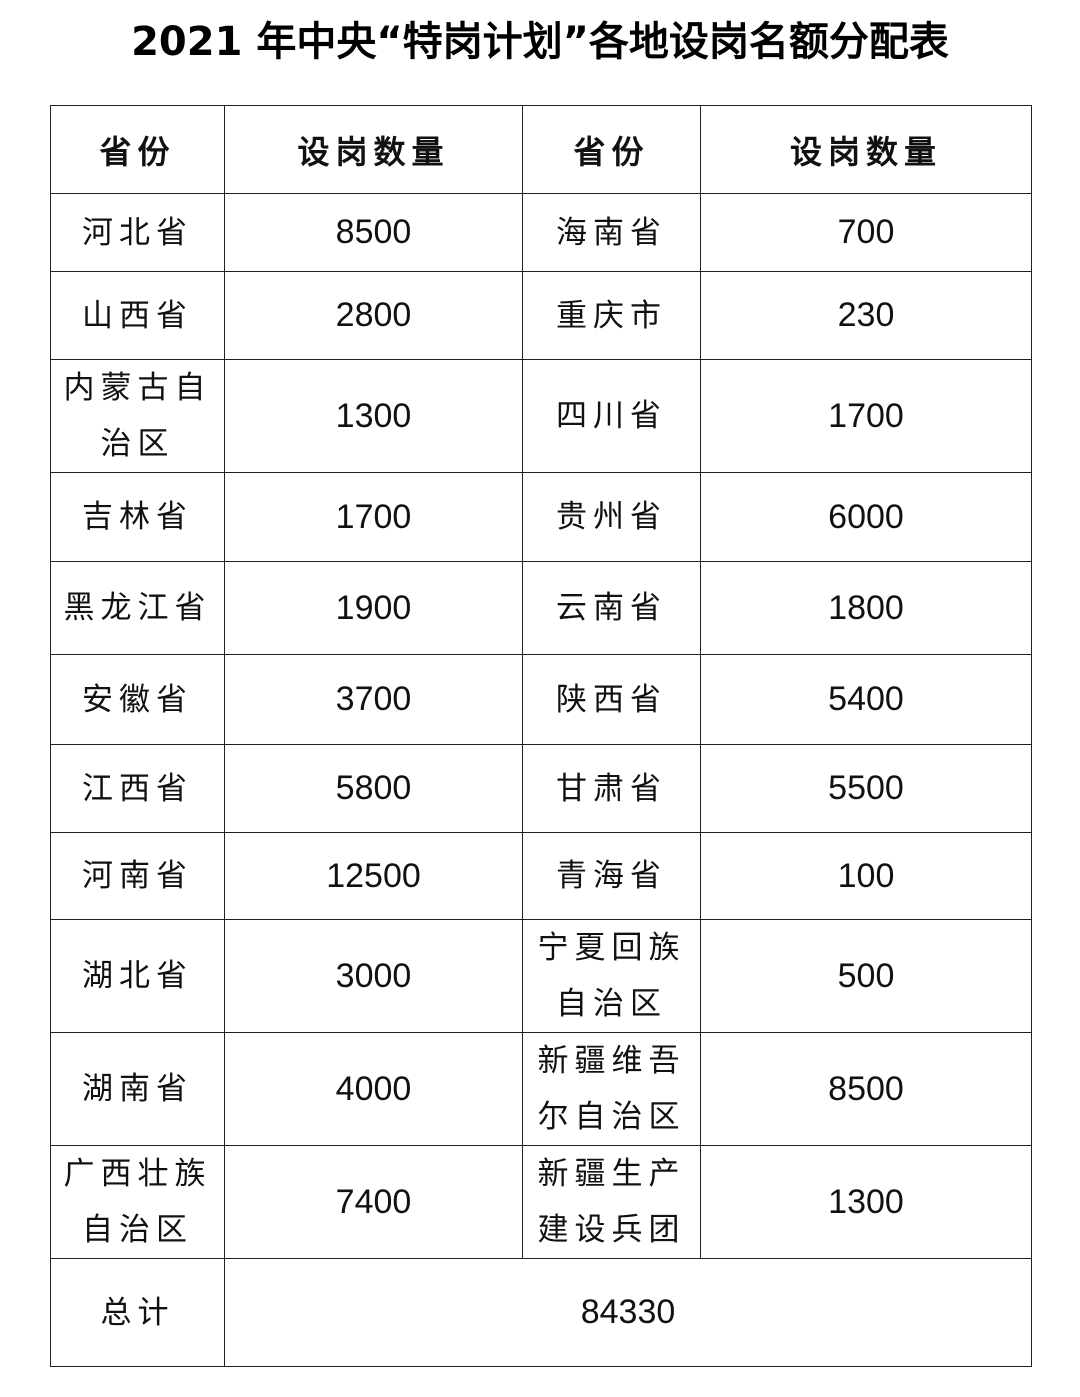 The height and width of the screenshot is (1397, 1080). What do you see at coordinates (540, 42) in the screenshot?
I see `page-title: 2021 年中央“特岗计划”各地设岗名额分配表` at bounding box center [540, 42].